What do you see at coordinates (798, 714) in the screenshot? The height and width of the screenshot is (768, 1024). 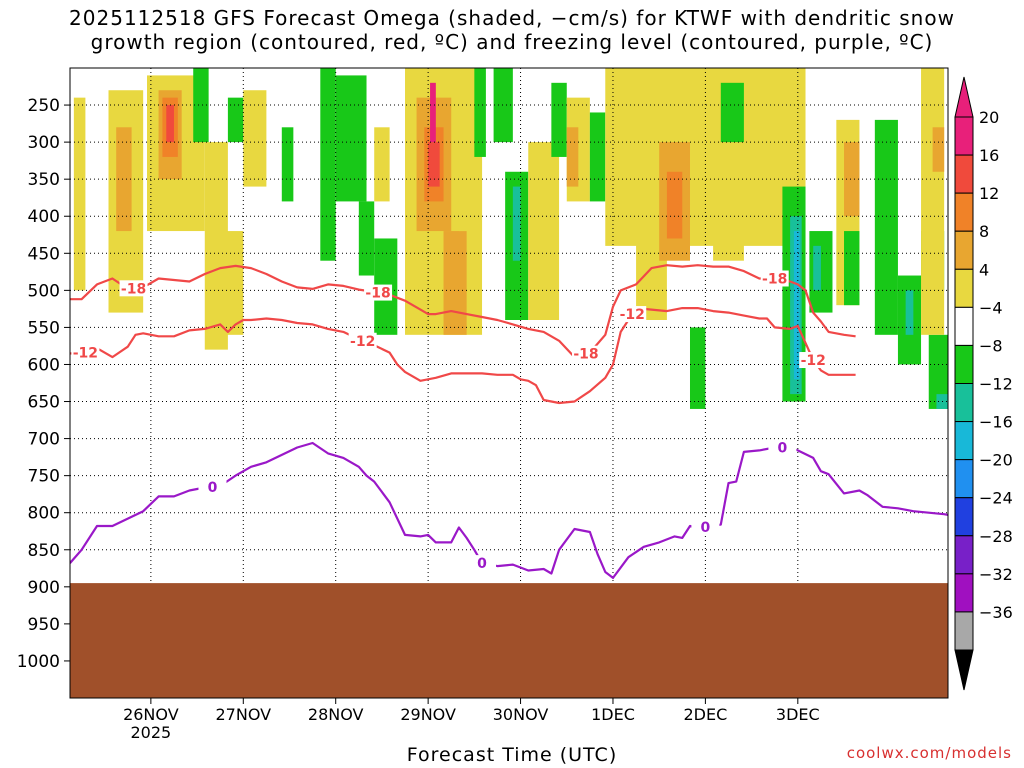 I see `x-tick-label-3DEC: 3DEC` at bounding box center [798, 714].